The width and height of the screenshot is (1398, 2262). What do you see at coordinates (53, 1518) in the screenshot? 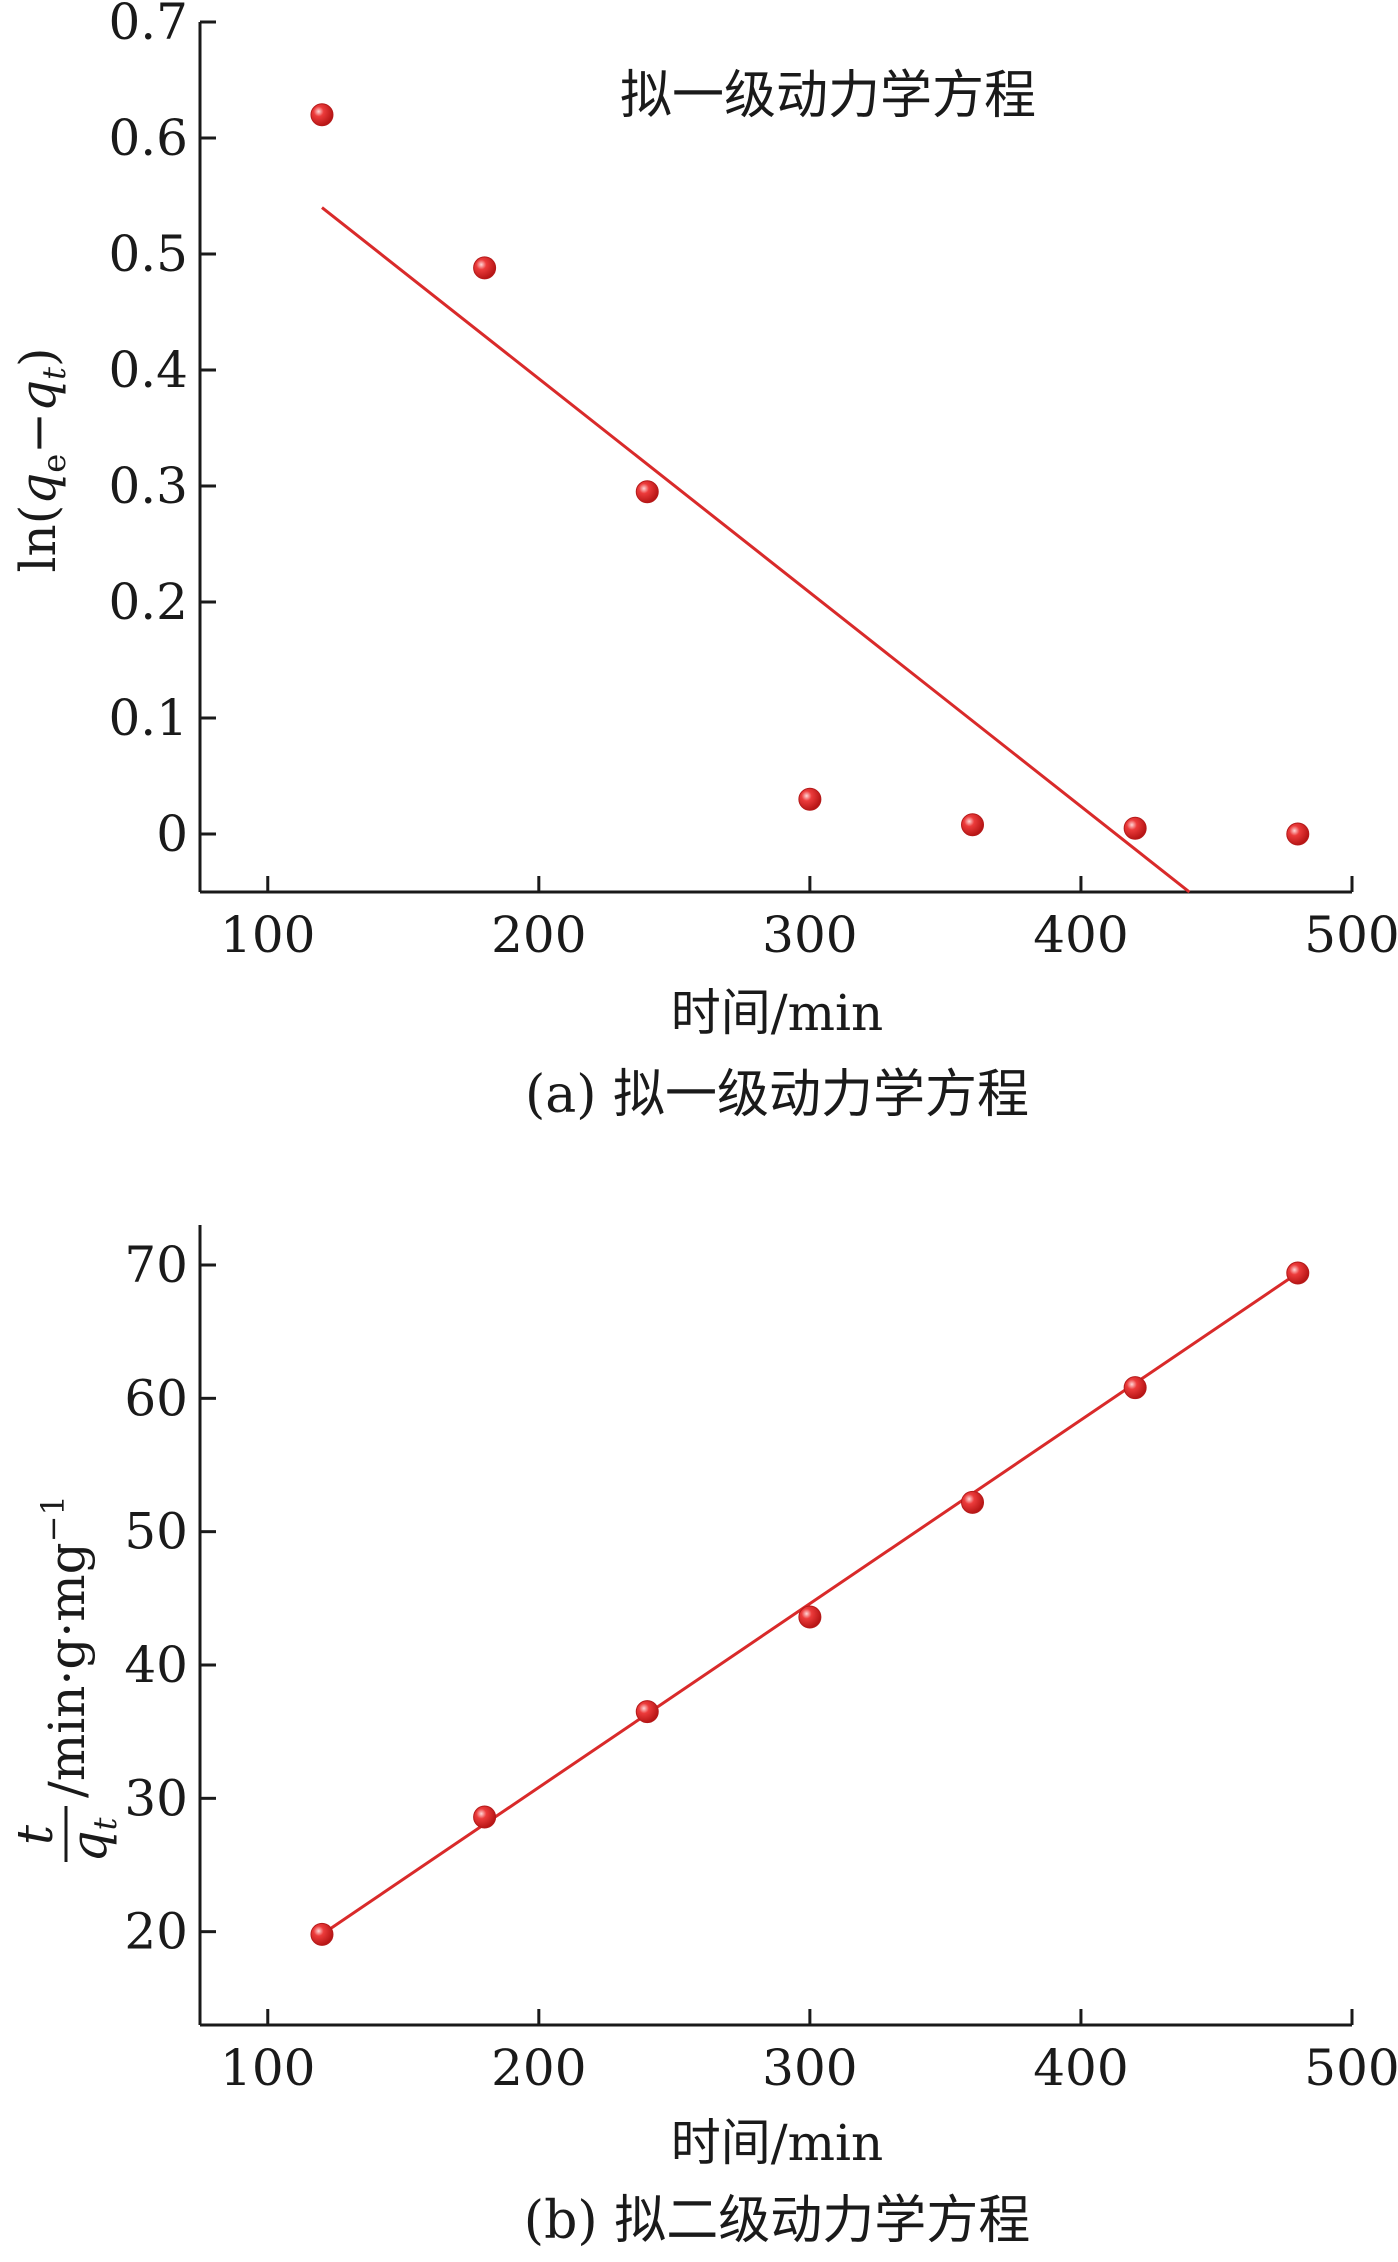
I see `chart-b-ylabel-unit-sup: −1` at bounding box center [53, 1518].